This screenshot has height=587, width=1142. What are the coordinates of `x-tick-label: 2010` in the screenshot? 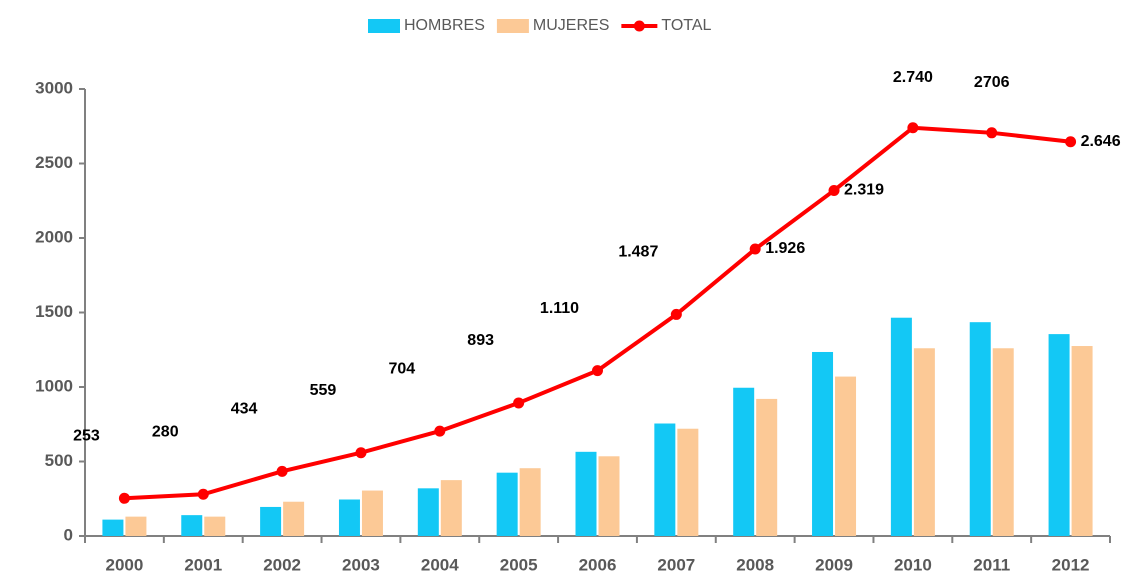 It's located at (913, 564).